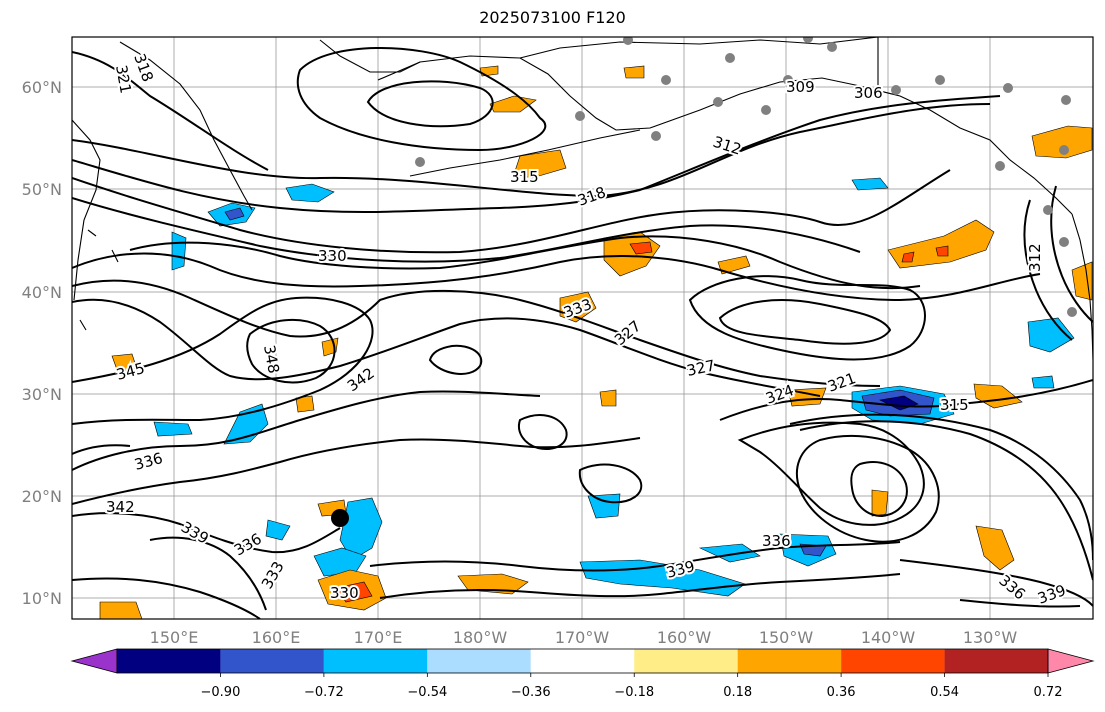 The image size is (1105, 712). What do you see at coordinates (800, 87) in the screenshot?
I see `contour-label: 309` at bounding box center [800, 87].